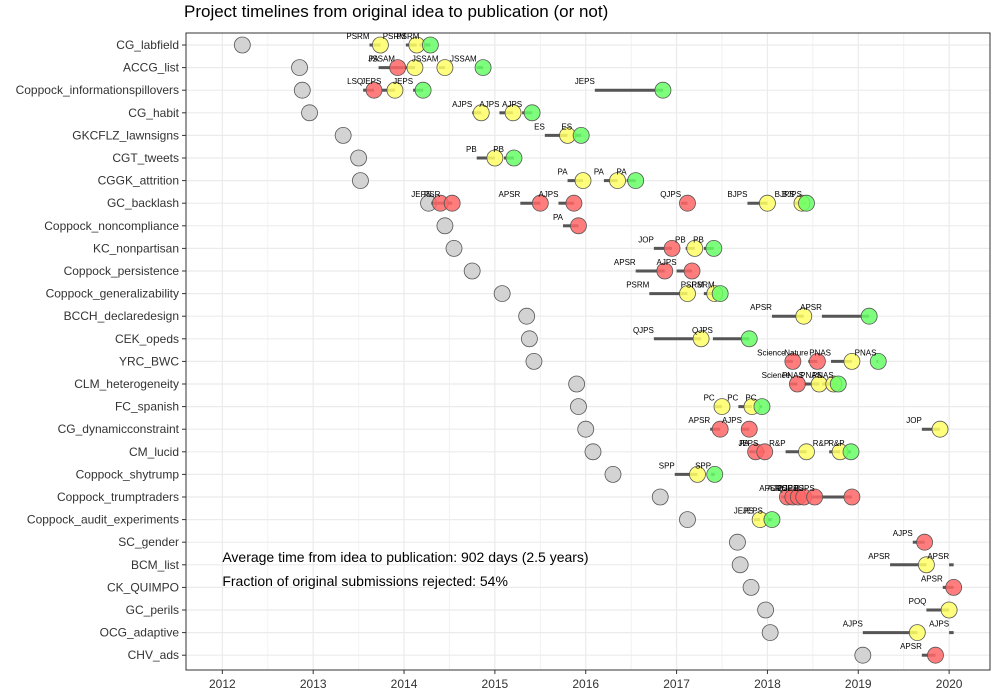  What do you see at coordinates (155, 565) in the screenshot?
I see `y-tick-label: BCM_list` at bounding box center [155, 565].